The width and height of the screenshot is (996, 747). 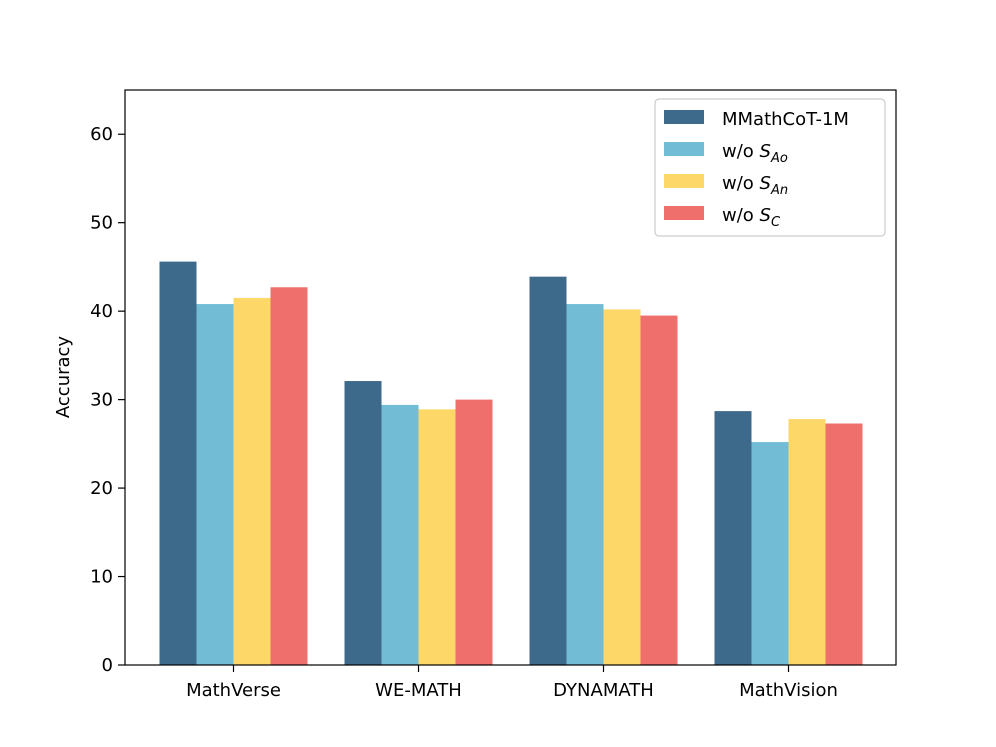 What do you see at coordinates (233, 690) in the screenshot?
I see `x-tick-label: MathVerse` at bounding box center [233, 690].